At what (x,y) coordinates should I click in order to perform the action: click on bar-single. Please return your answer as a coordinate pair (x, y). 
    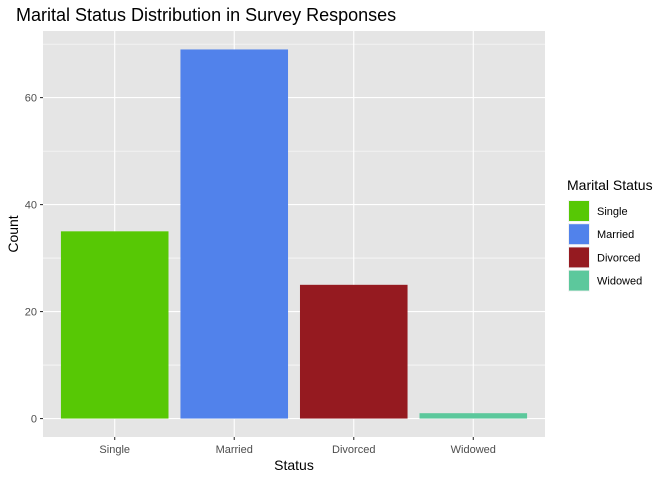
    Looking at the image, I should click on (114, 325).